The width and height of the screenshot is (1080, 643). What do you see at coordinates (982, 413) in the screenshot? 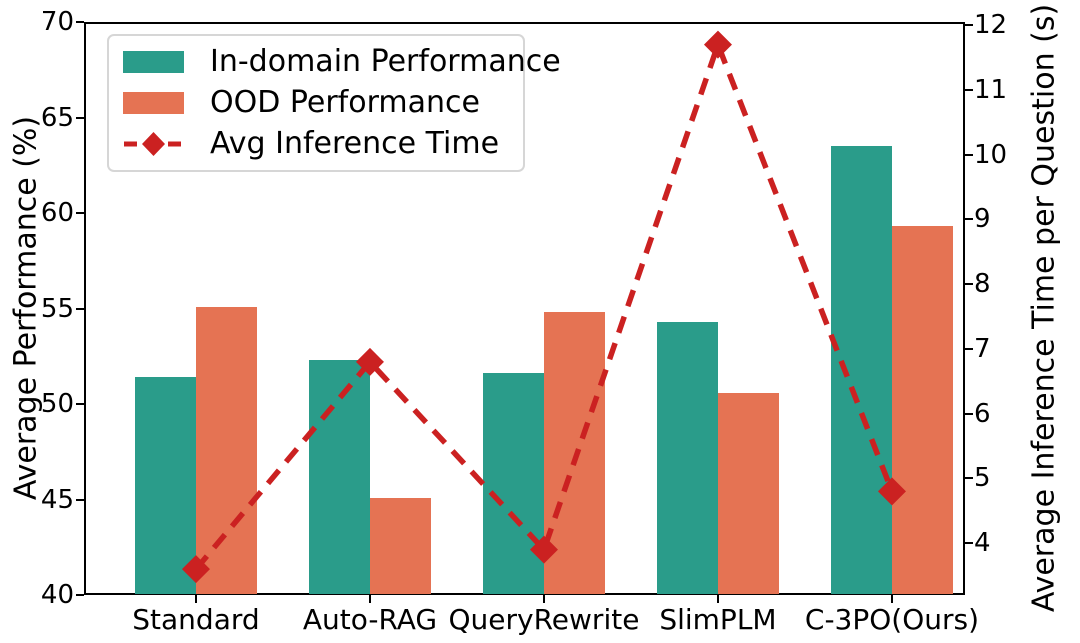
I see `right-axis-tick-label: 6` at bounding box center [982, 413].